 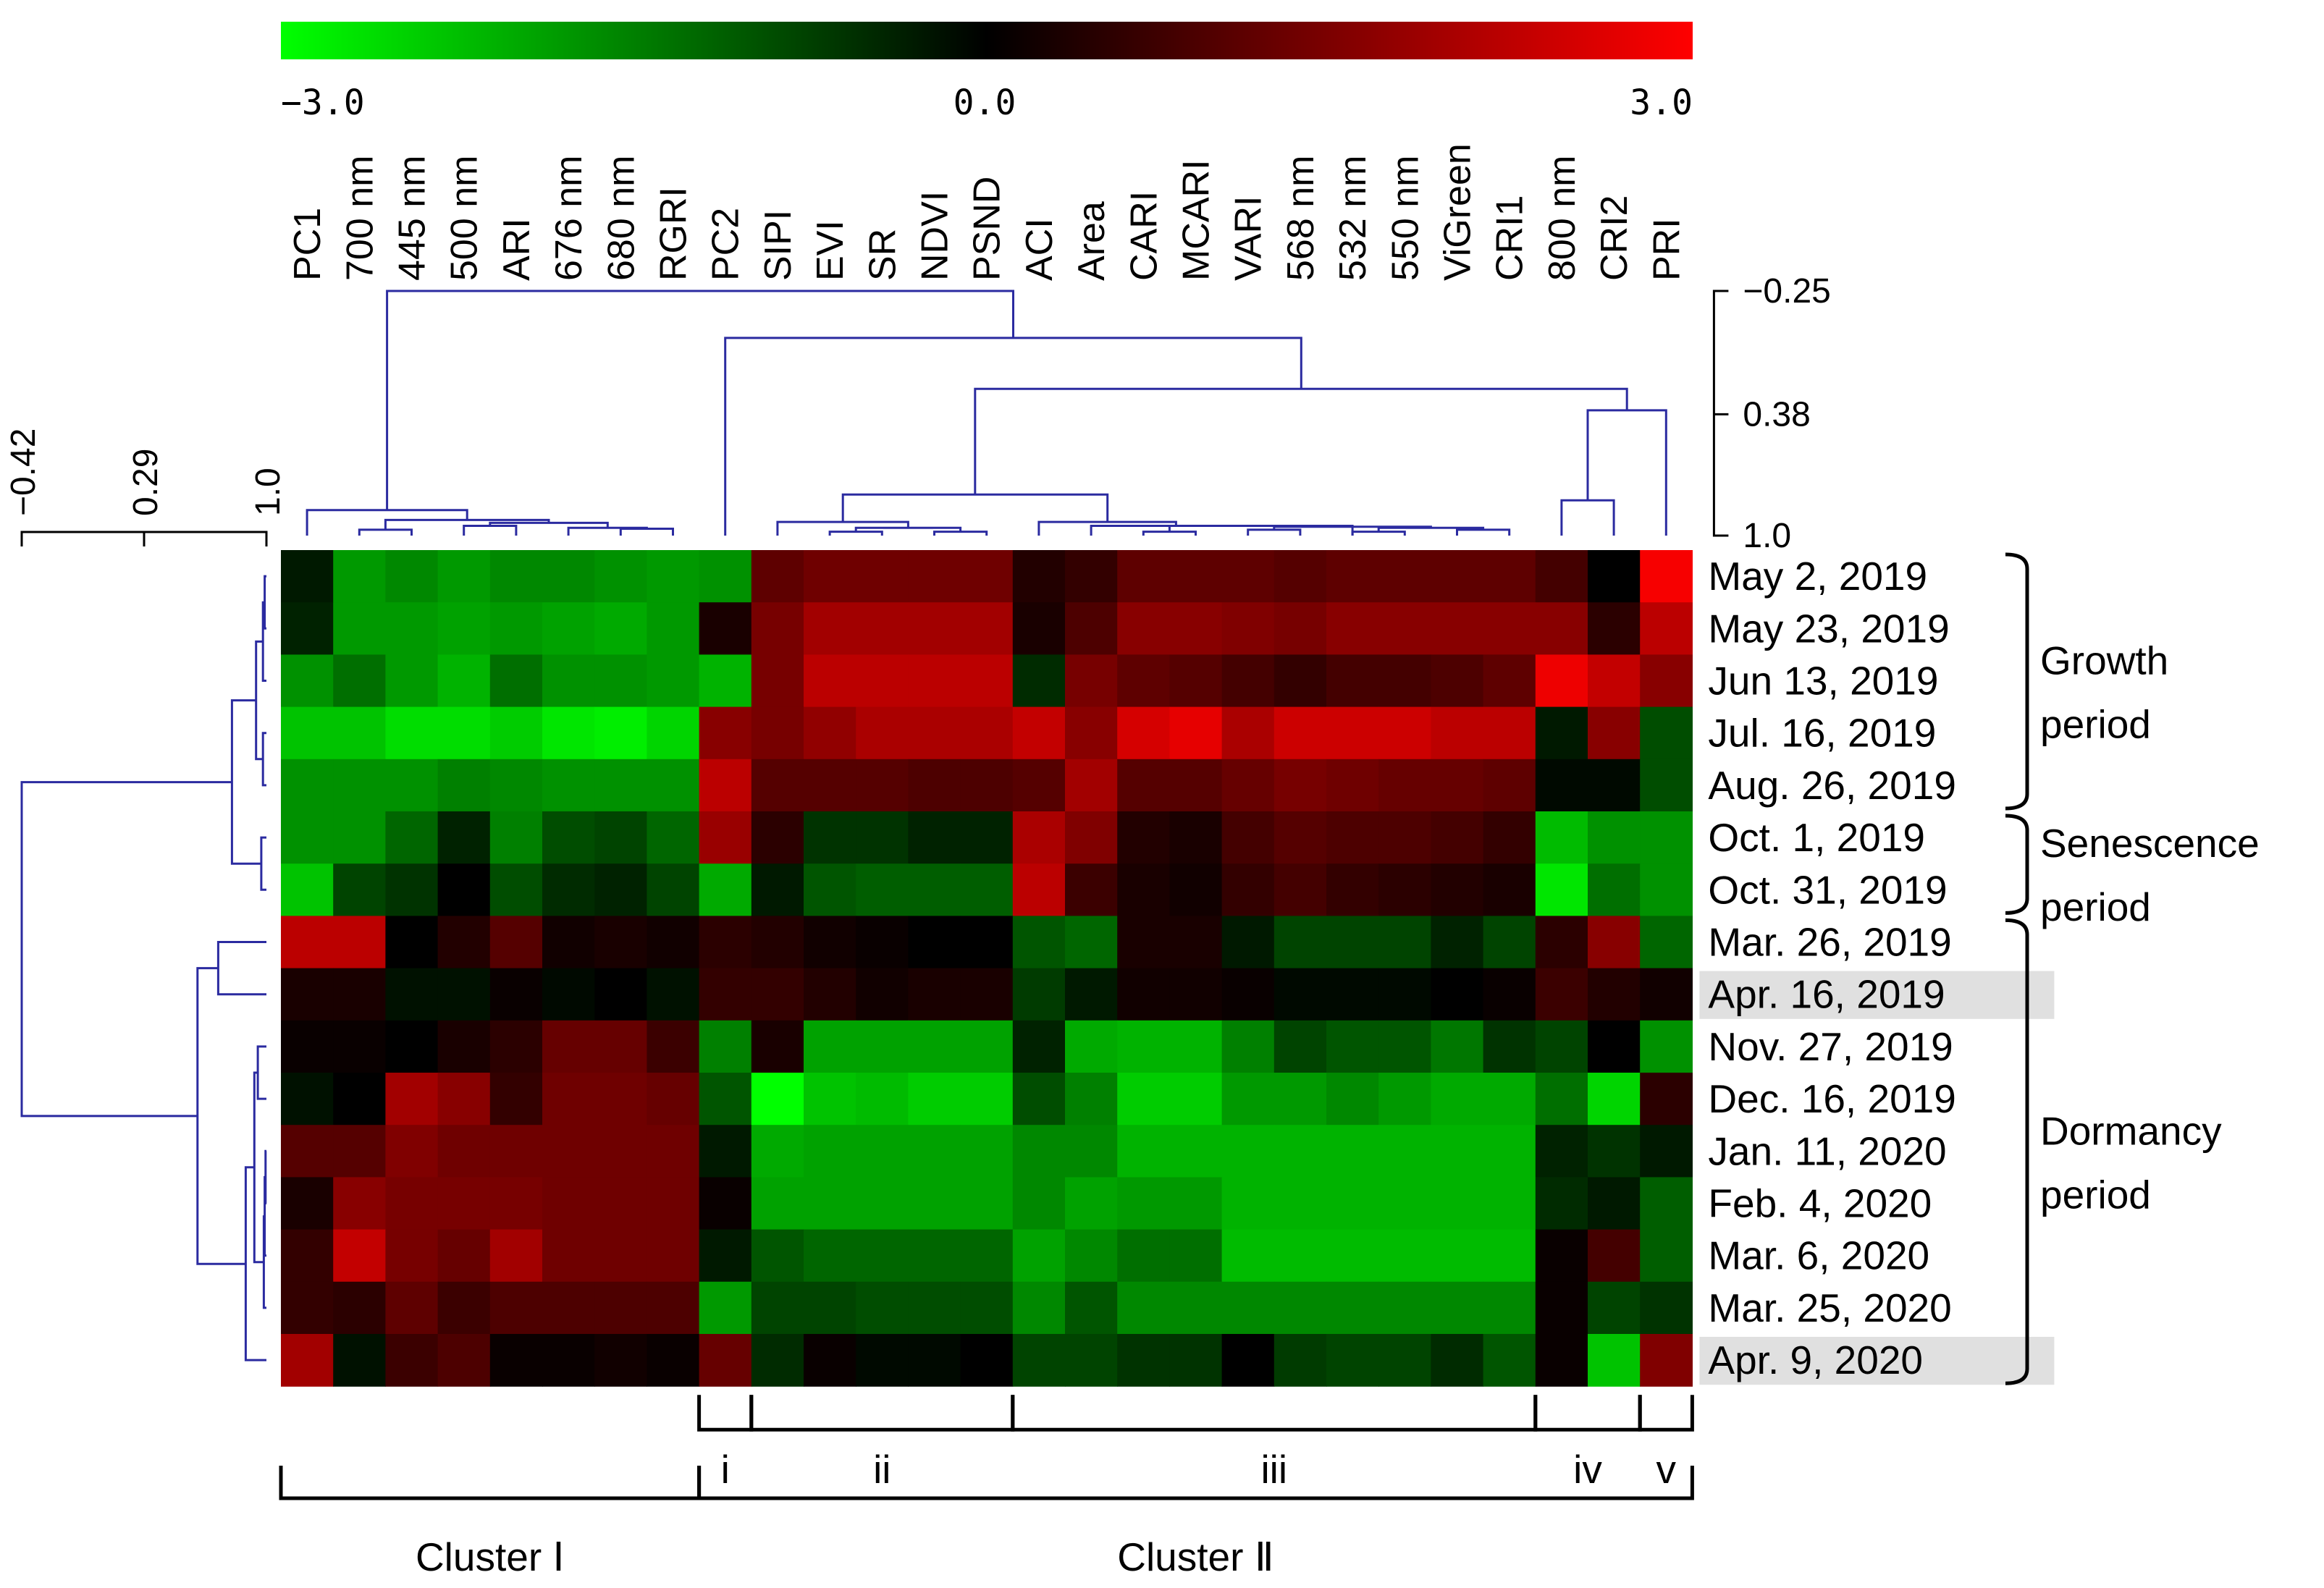 I want to click on column-label: SIPI, so click(x=778, y=246).